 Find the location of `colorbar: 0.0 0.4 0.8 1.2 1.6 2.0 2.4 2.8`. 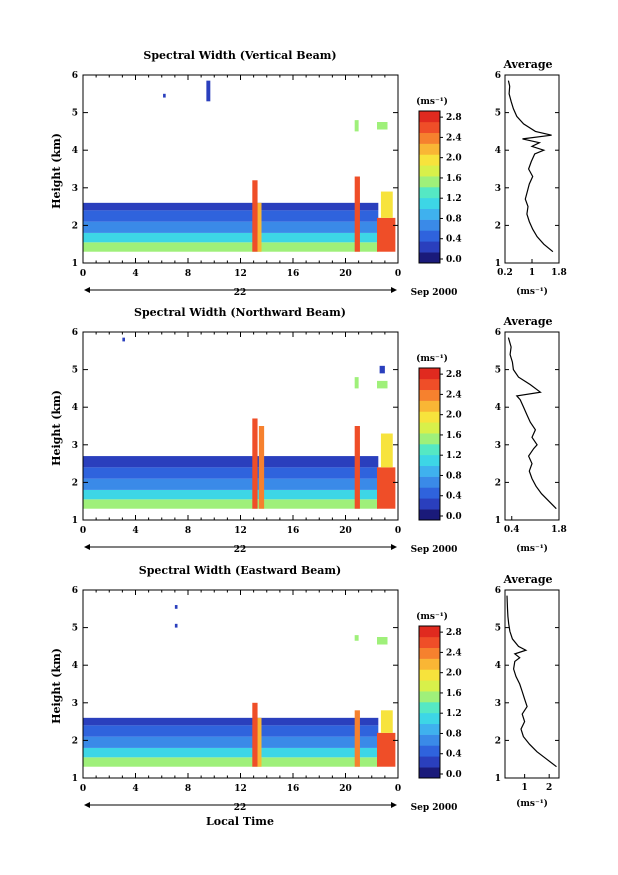

colorbar: 0.0 0.4 0.8 1.2 1.6 2.0 2.4 2.8 is located at coordinates (440, 187).